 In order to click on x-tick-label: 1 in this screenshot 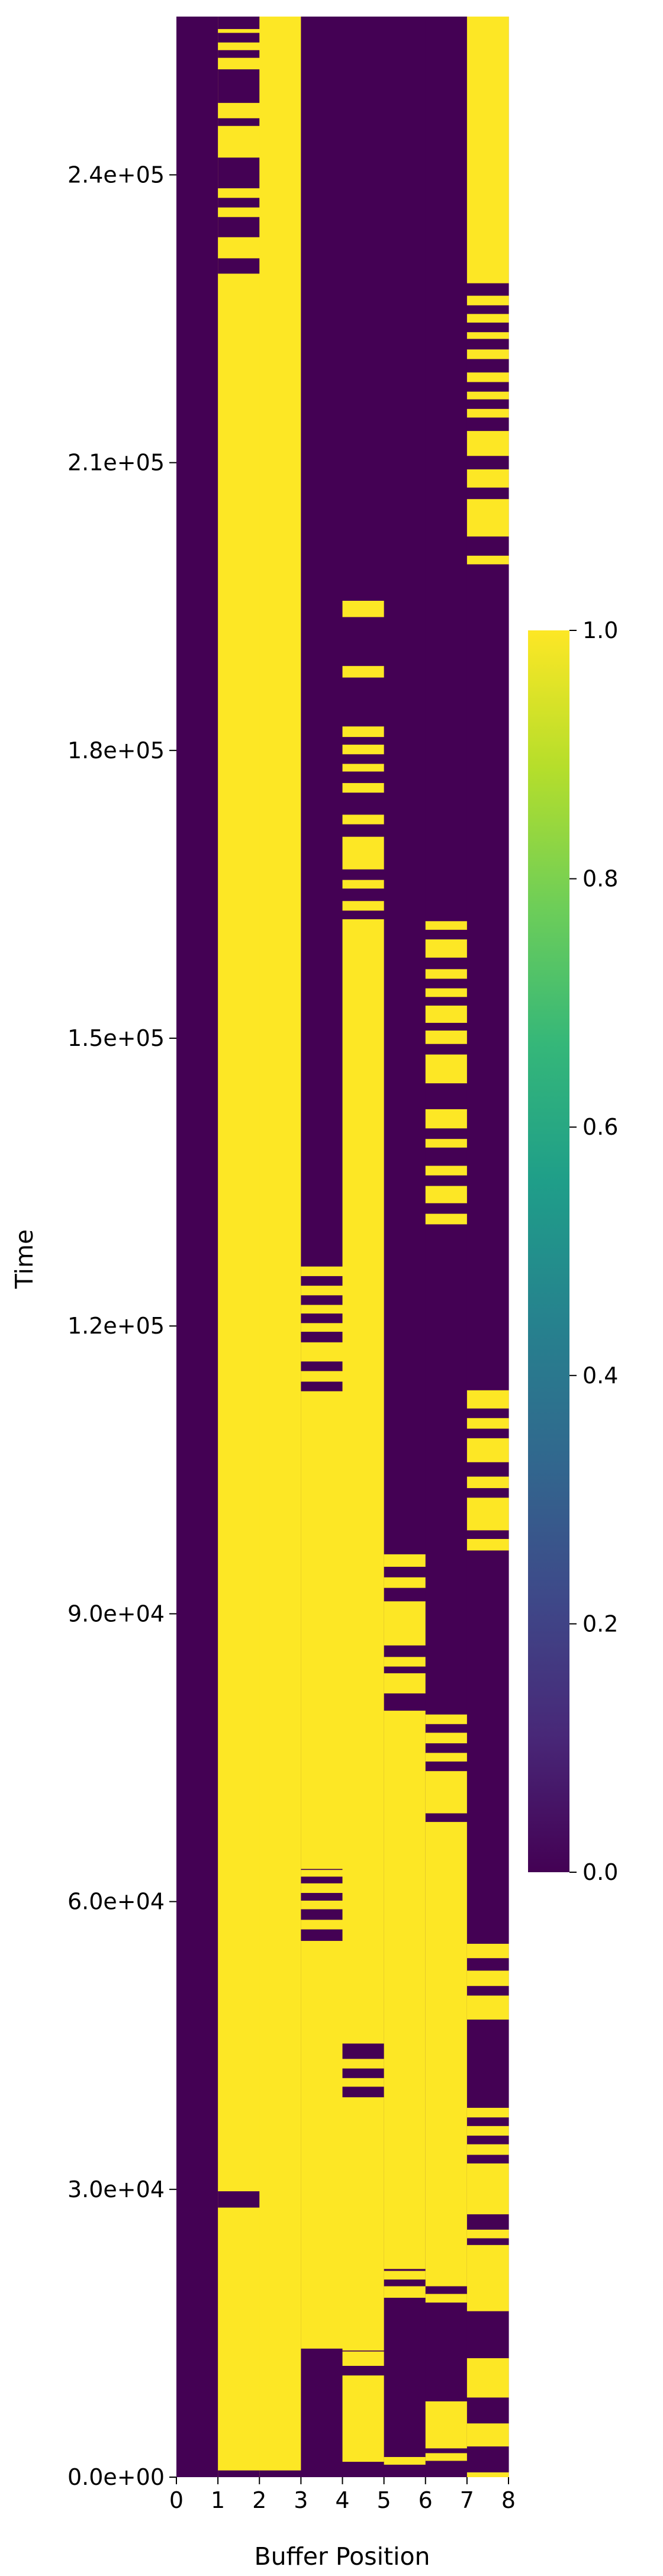, I will do `click(218, 2500)`.